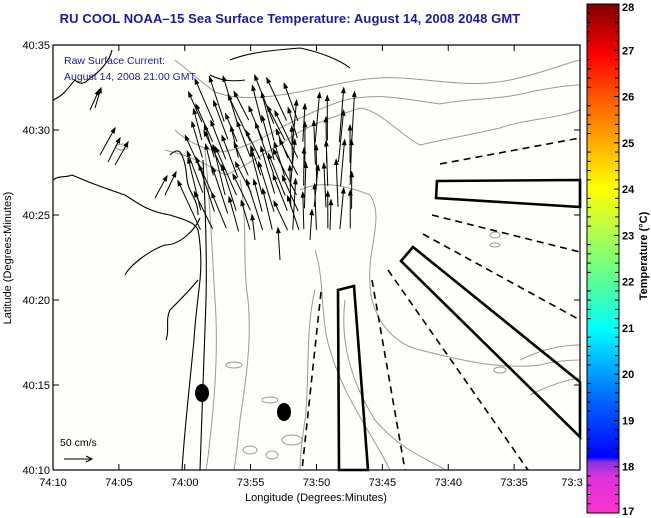  What do you see at coordinates (628, 512) in the screenshot?
I see `colorbar-tick-label: 17` at bounding box center [628, 512].